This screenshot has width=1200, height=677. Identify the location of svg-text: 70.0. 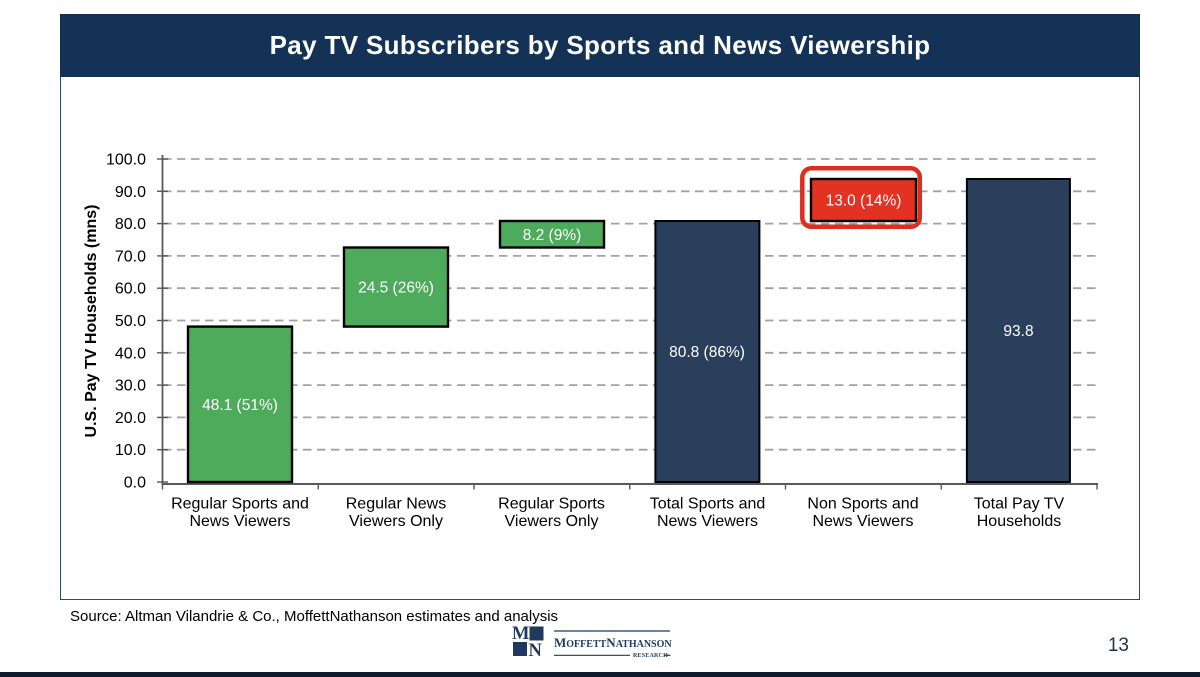
(130, 256).